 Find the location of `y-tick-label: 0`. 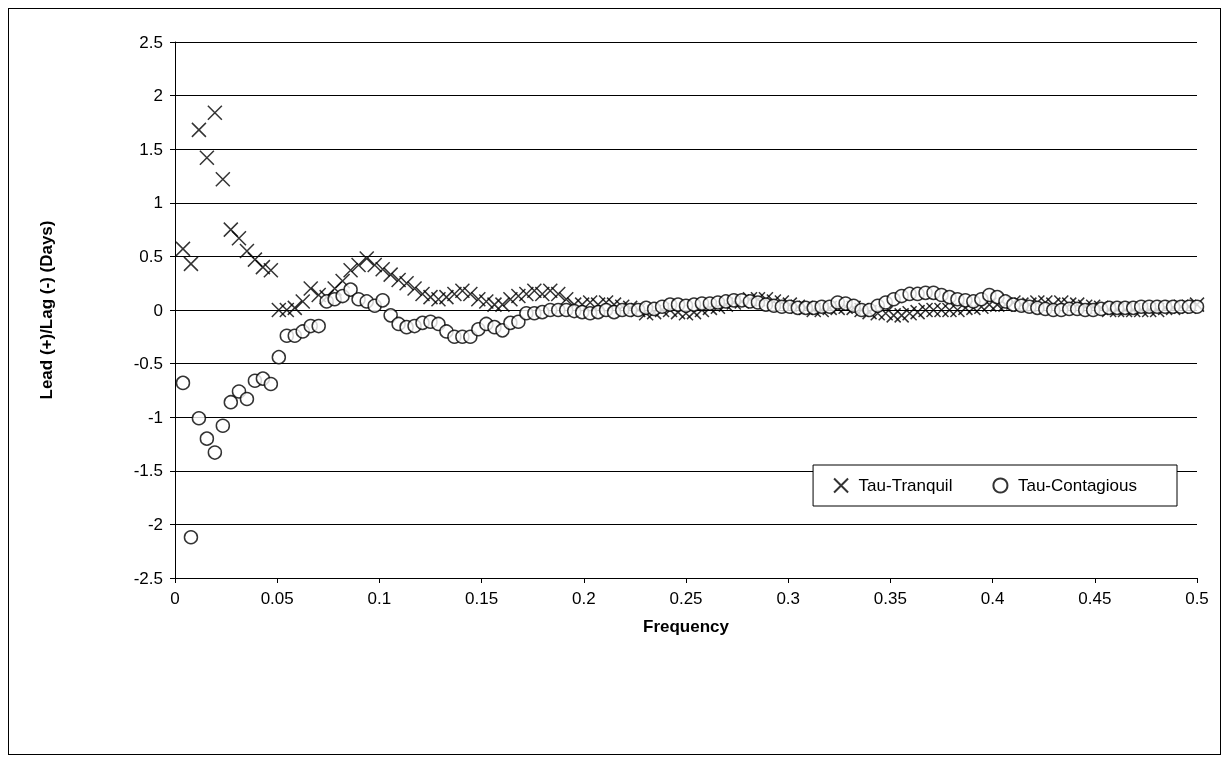

y-tick-label: 0 is located at coordinates (158, 310).